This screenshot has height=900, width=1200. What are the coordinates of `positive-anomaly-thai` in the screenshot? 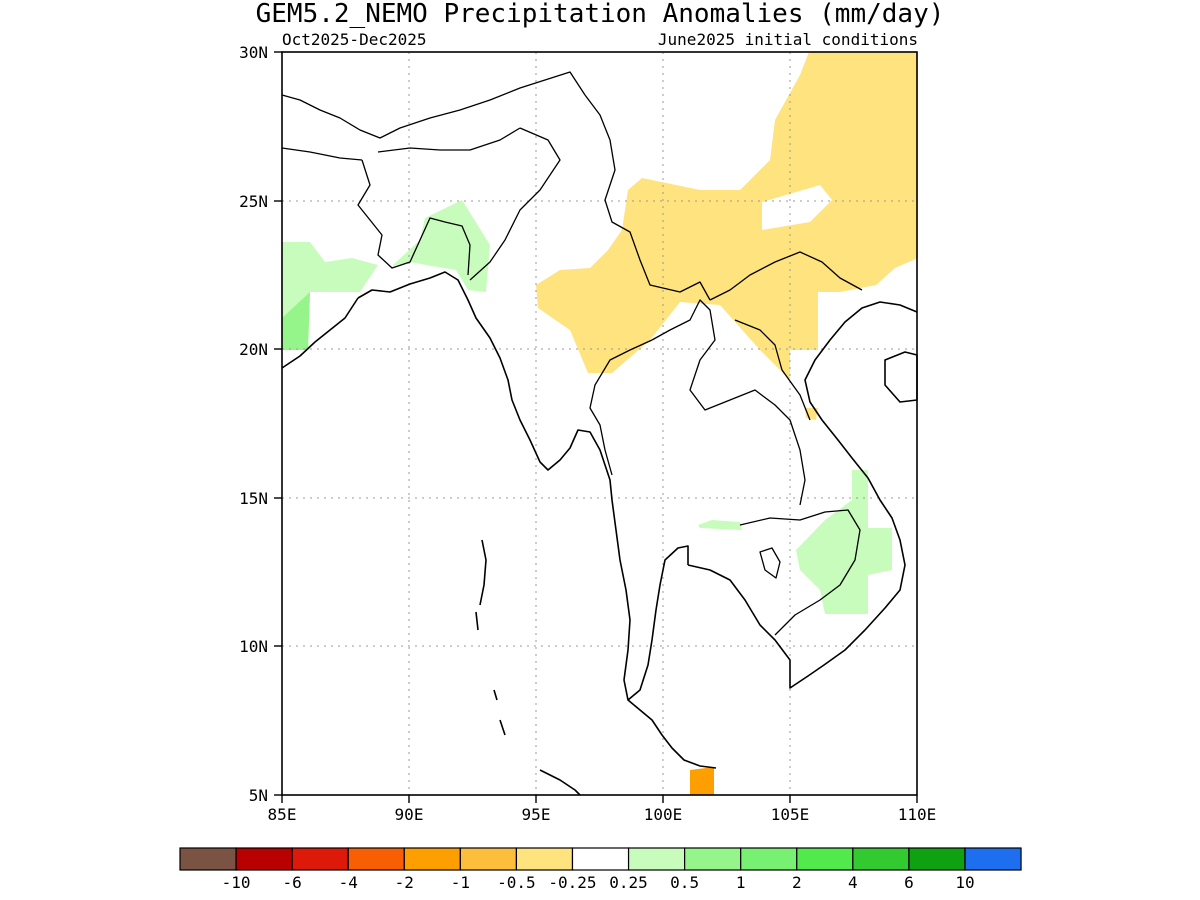 It's located at (720, 525).